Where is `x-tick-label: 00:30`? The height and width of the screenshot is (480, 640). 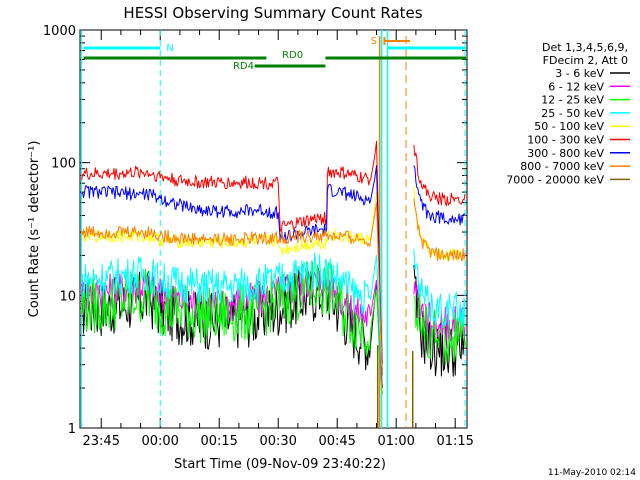 x-tick-label: 00:30 is located at coordinates (277, 441).